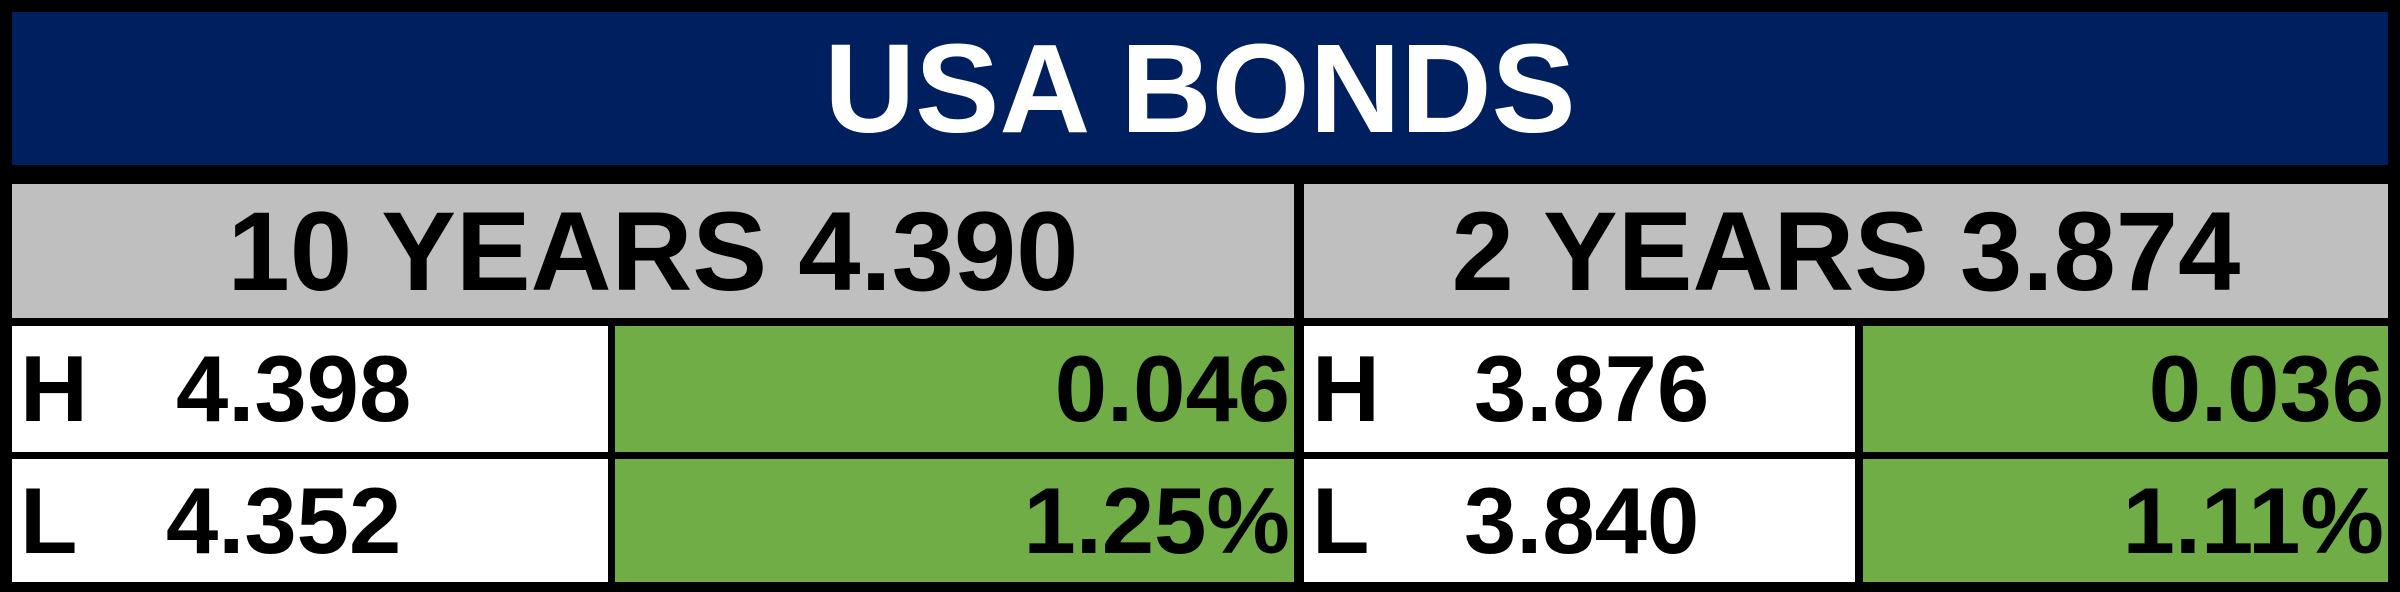 The width and height of the screenshot is (2400, 592). I want to click on row-value: 4.352, so click(284, 520).